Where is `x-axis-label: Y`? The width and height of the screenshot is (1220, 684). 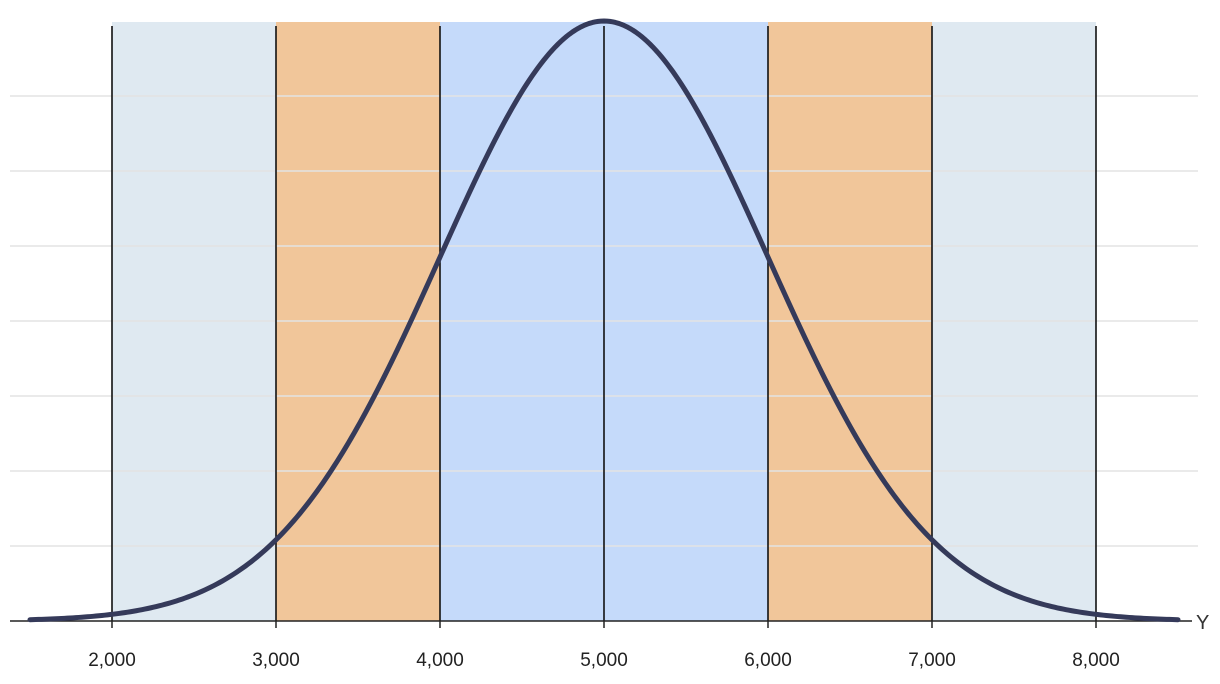 x-axis-label: Y is located at coordinates (1202, 623).